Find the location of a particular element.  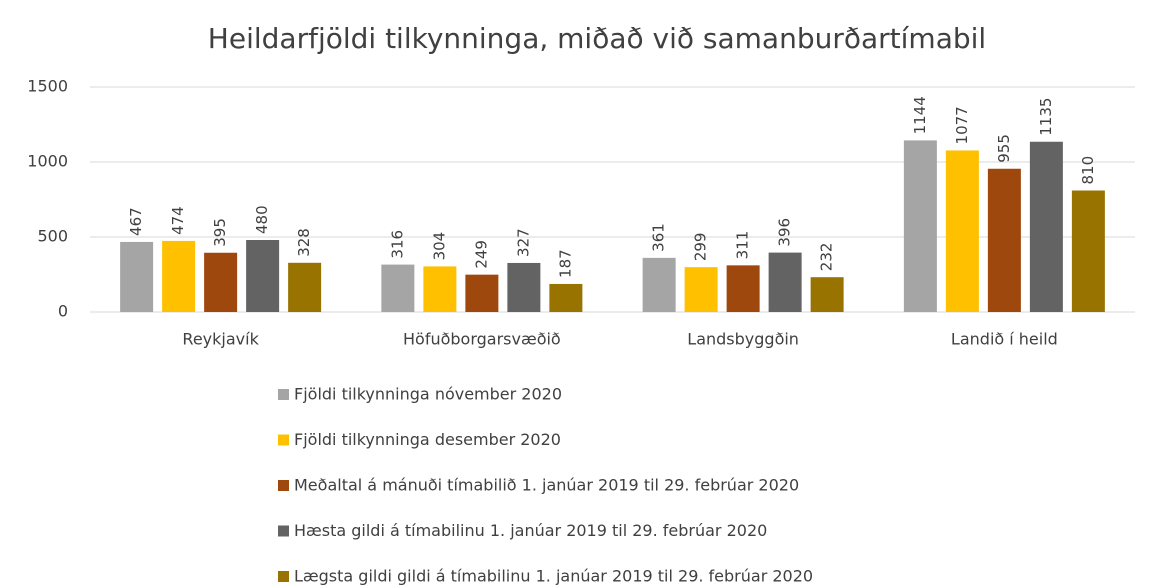

data-label: 316 is located at coordinates (397, 244).